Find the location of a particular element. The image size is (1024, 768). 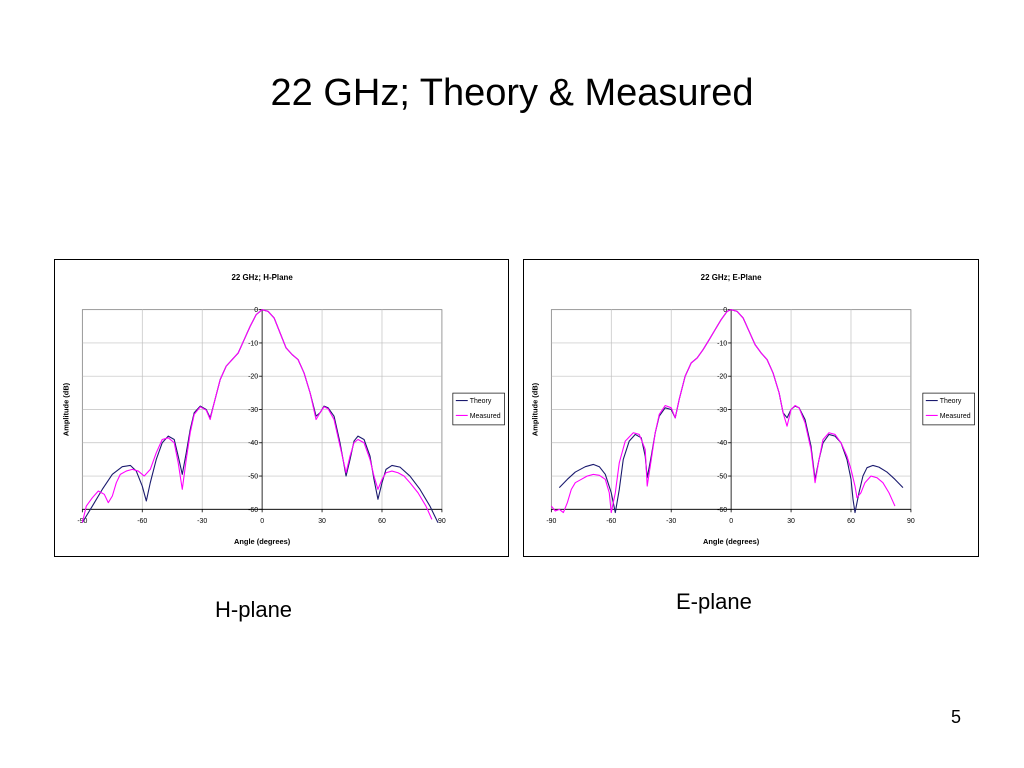

h-plane-caption: H-plane is located at coordinates (254, 609).